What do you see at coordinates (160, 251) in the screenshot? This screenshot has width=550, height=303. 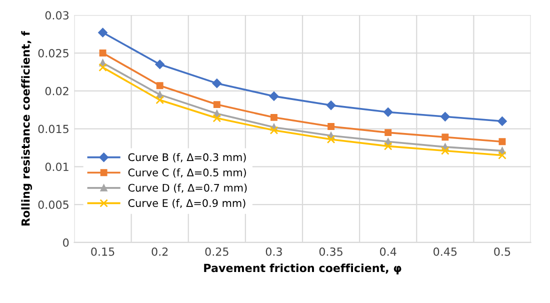 I see `x-tick-label: 0.2` at bounding box center [160, 251].